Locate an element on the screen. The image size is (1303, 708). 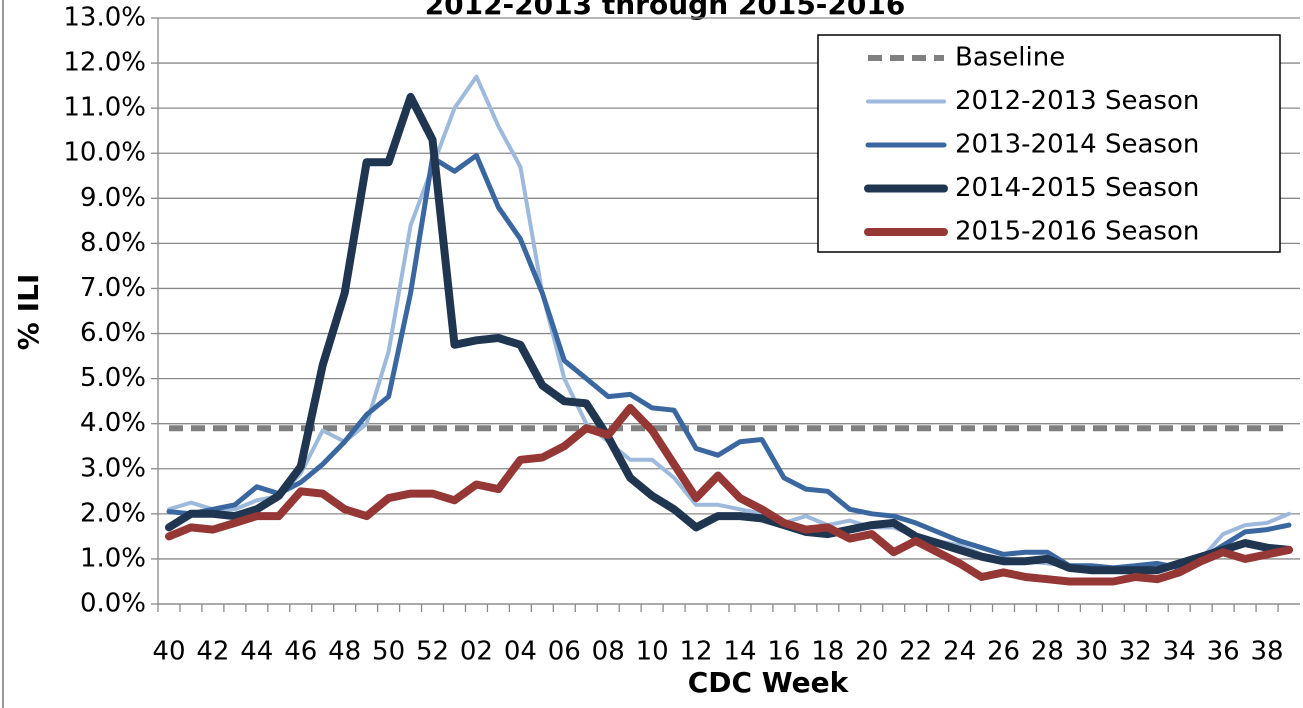
y-tick-label: 5.0% is located at coordinates (113, 378).